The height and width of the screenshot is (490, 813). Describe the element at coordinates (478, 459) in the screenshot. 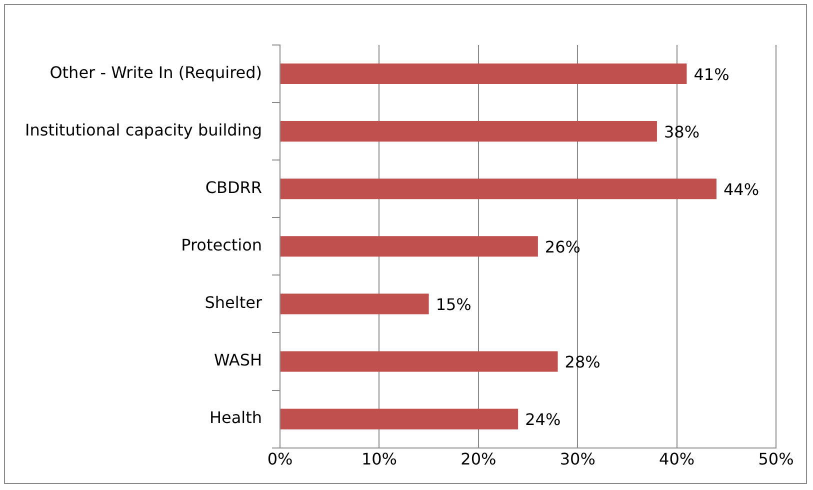

I see `x-tick-label: 20%` at that location.